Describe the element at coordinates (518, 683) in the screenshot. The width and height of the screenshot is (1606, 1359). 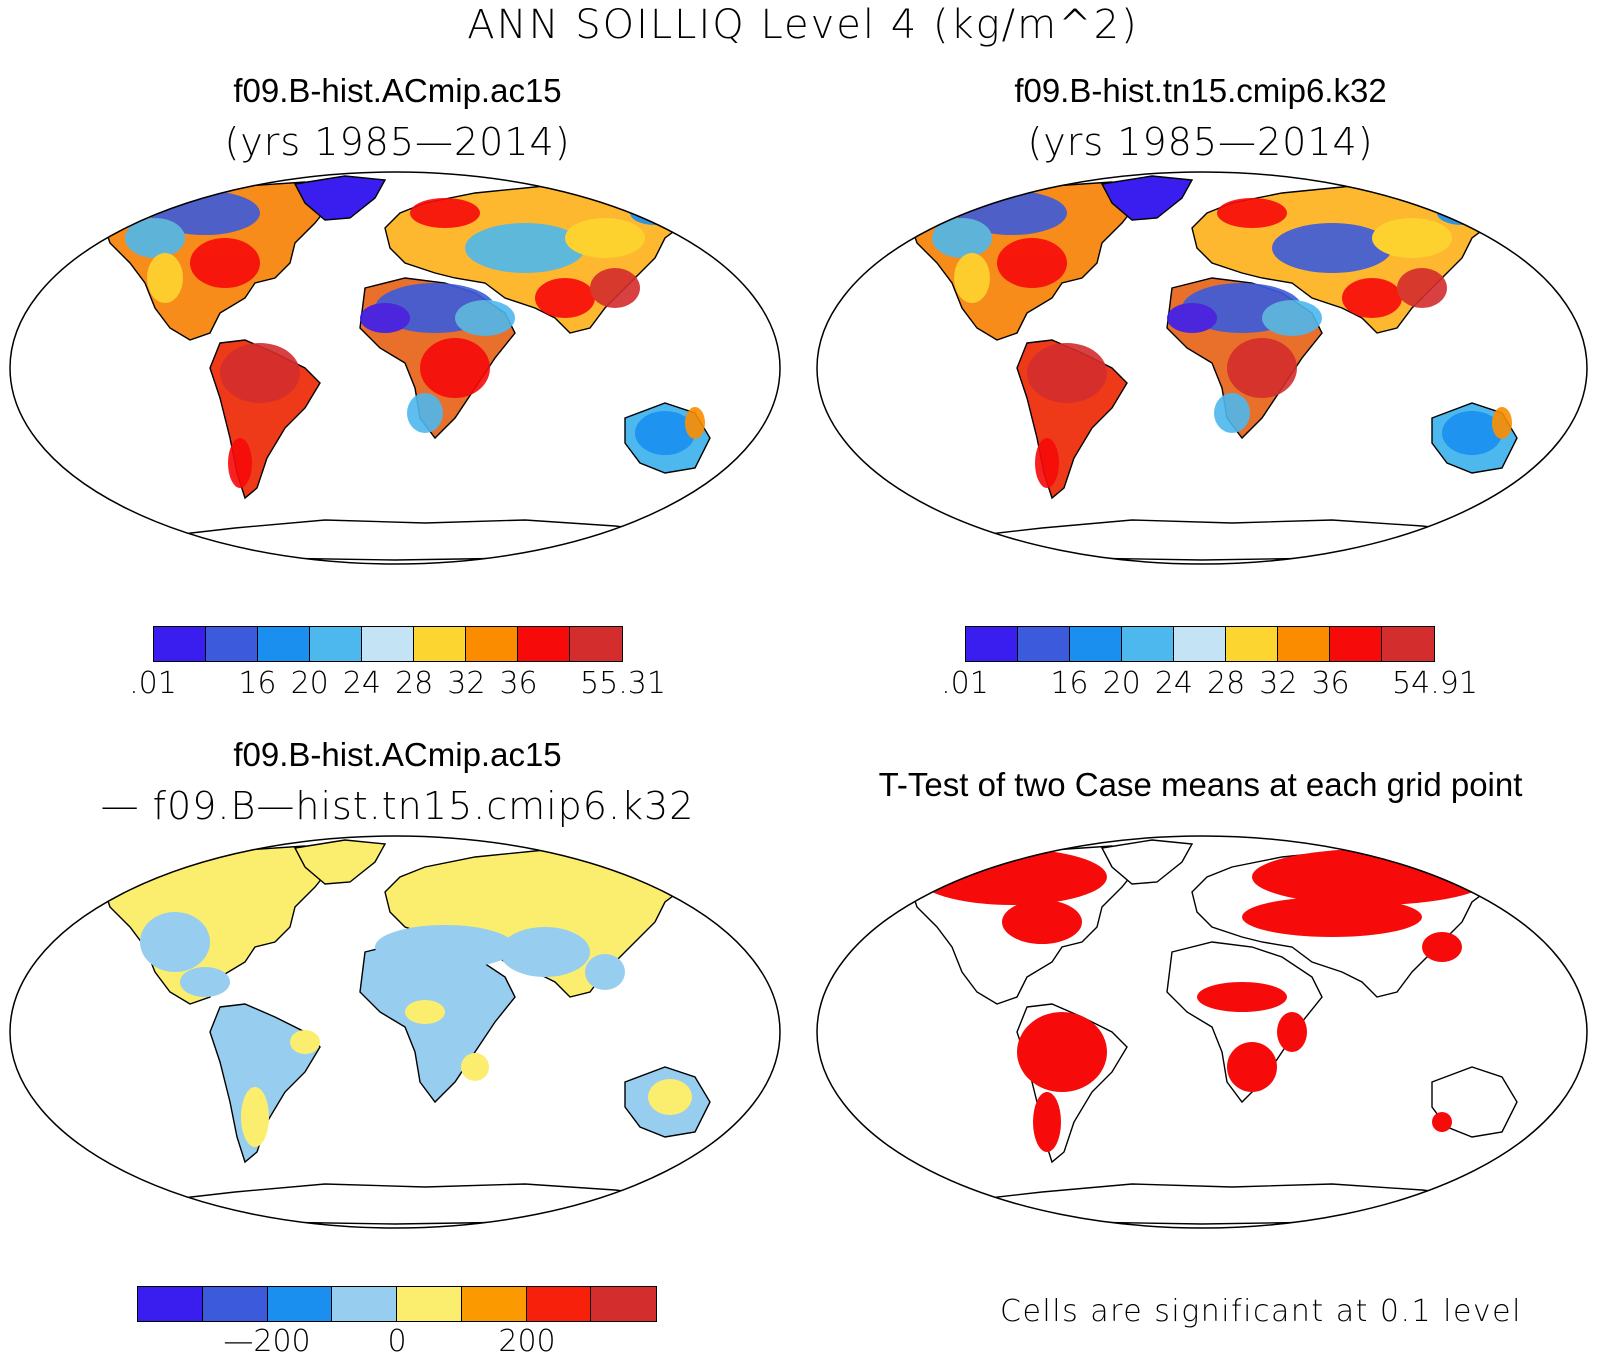
I see `case1-label-6: 36` at that location.